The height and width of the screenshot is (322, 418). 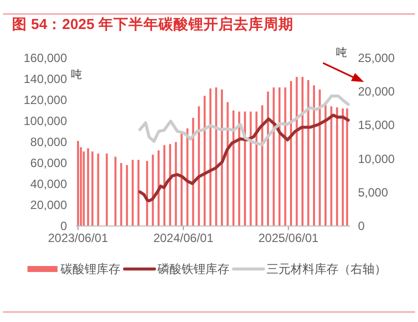 What do you see at coordinates (377, 159) in the screenshot?
I see `y2-tick-label: 10,000` at bounding box center [377, 159].